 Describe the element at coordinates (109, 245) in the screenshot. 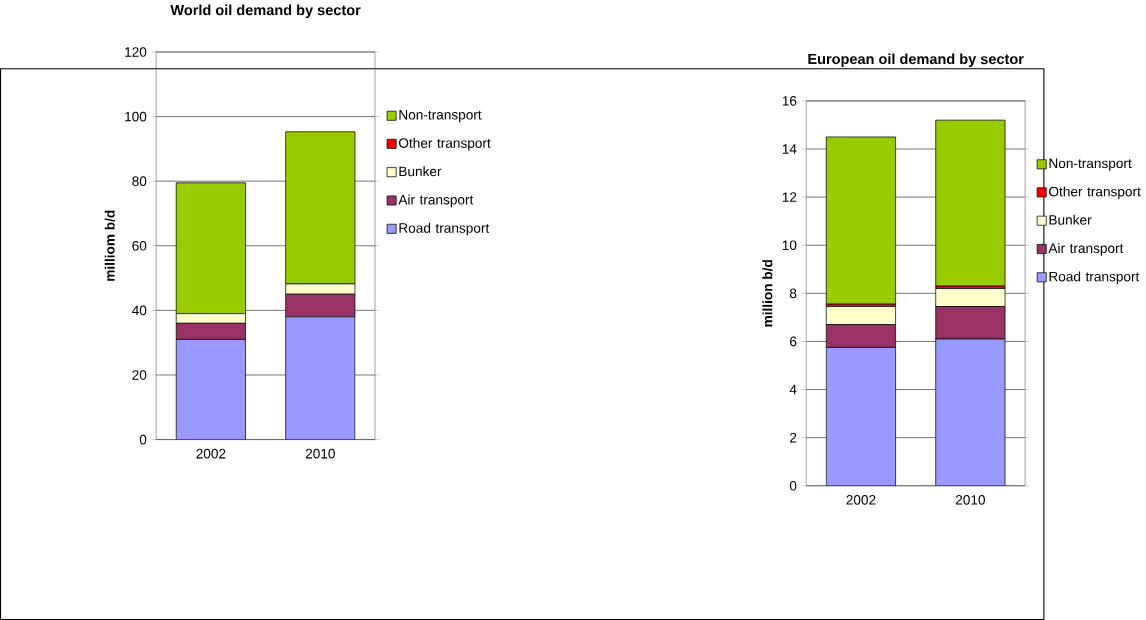

I see `y-axis-title: milliom b/d` at that location.